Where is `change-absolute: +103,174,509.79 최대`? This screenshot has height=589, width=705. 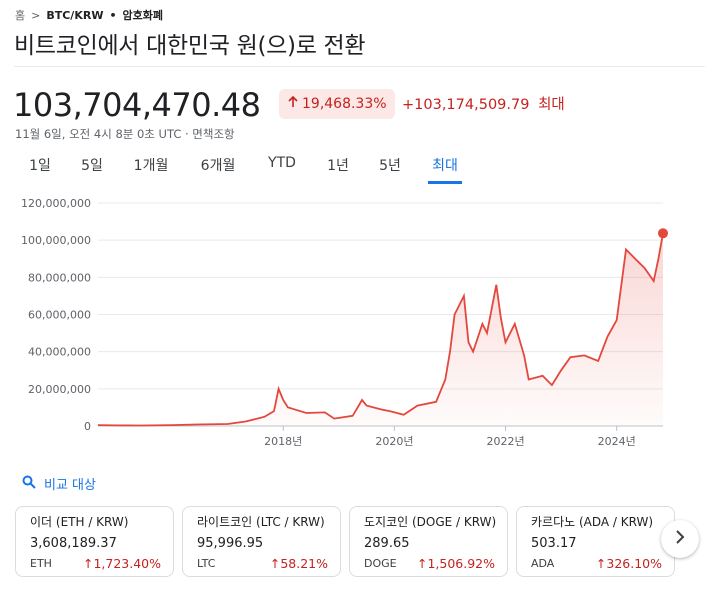 change-absolute: +103,174,509.79 최대 is located at coordinates (483, 103).